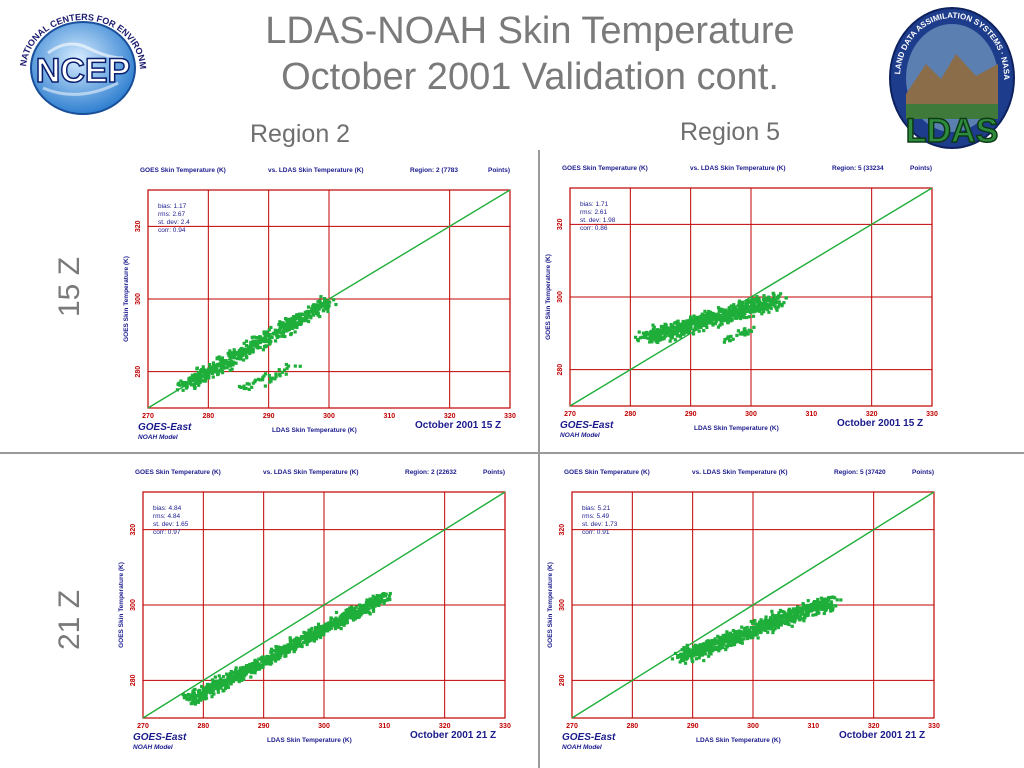 The height and width of the screenshot is (768, 1024). What do you see at coordinates (167, 532) in the screenshot?
I see `stat-text: corr: 0.97` at bounding box center [167, 532].